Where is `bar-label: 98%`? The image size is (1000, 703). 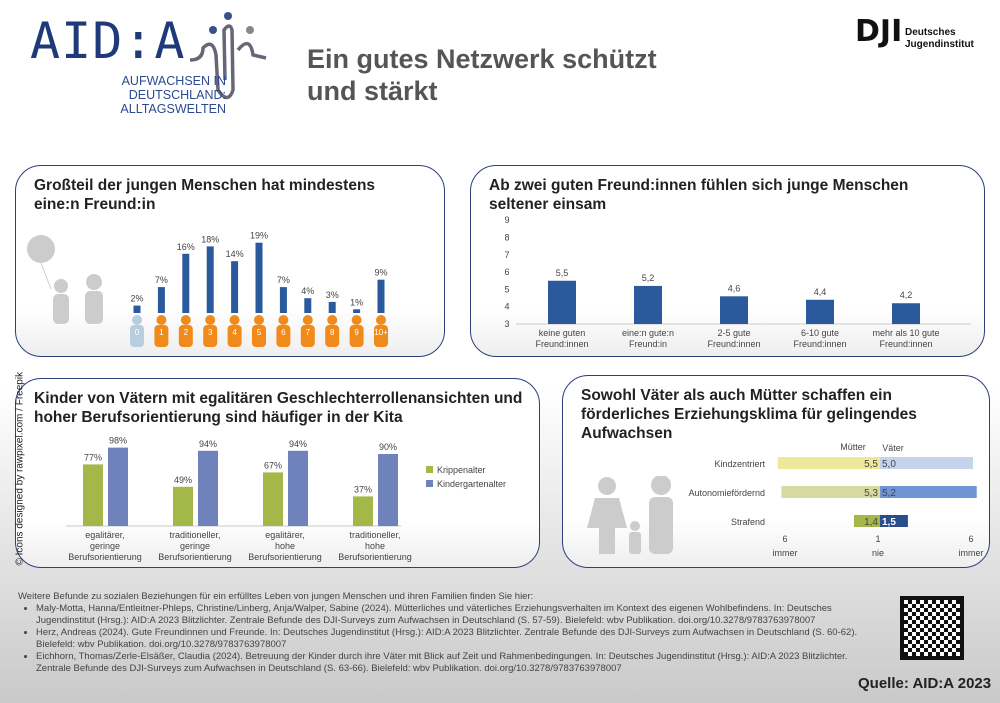
bar-label: 98% is located at coordinates (118, 441).